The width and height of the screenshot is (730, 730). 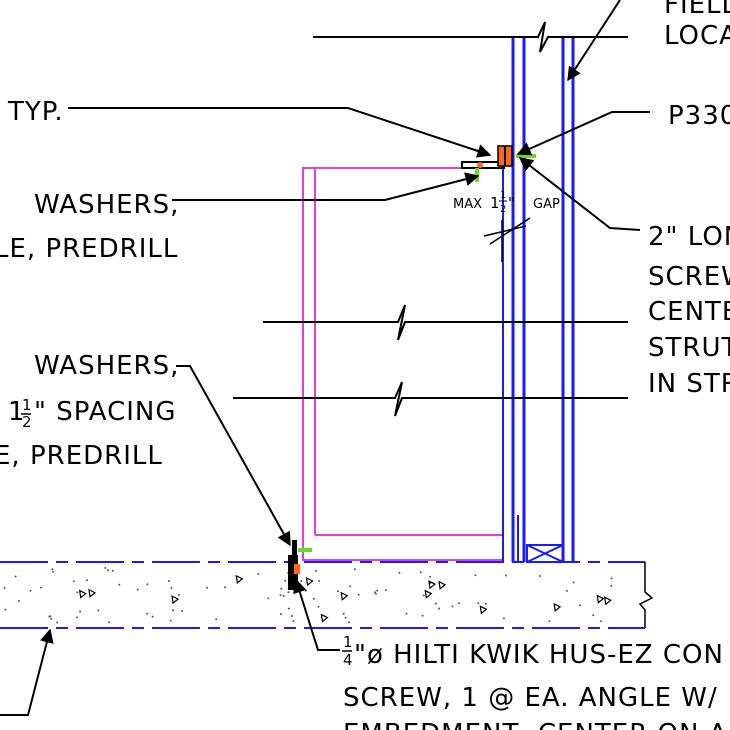 I want to click on note-screw-4: STRUT, so click(x=689, y=348).